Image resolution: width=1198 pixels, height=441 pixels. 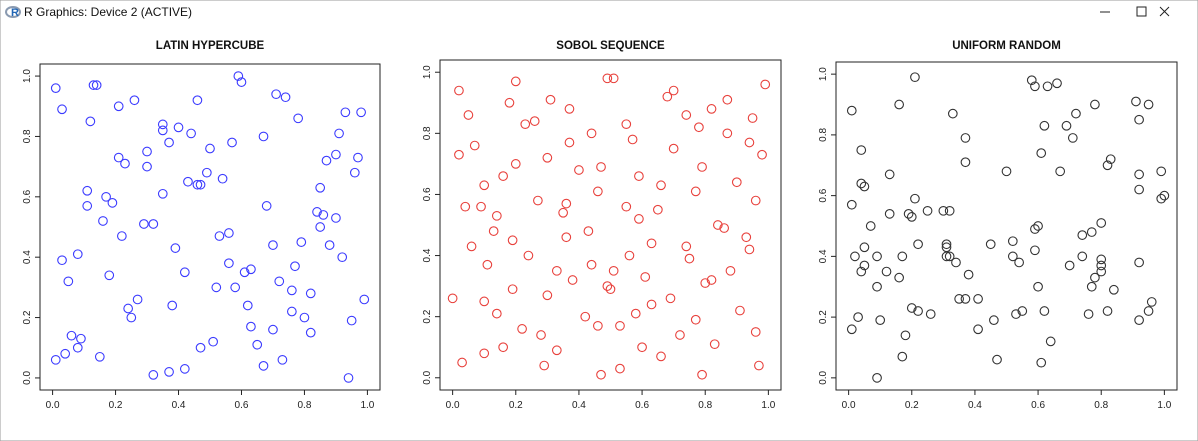 I want to click on y-tick-label: 0.6, so click(x=27, y=196).